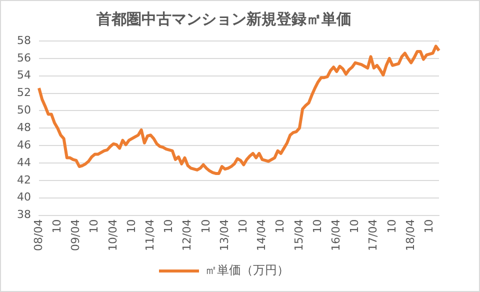 Image resolution: width=480 pixels, height=292 pixels. Describe the element at coordinates (149, 235) in the screenshot. I see `x-tick-label: 11/04` at that location.